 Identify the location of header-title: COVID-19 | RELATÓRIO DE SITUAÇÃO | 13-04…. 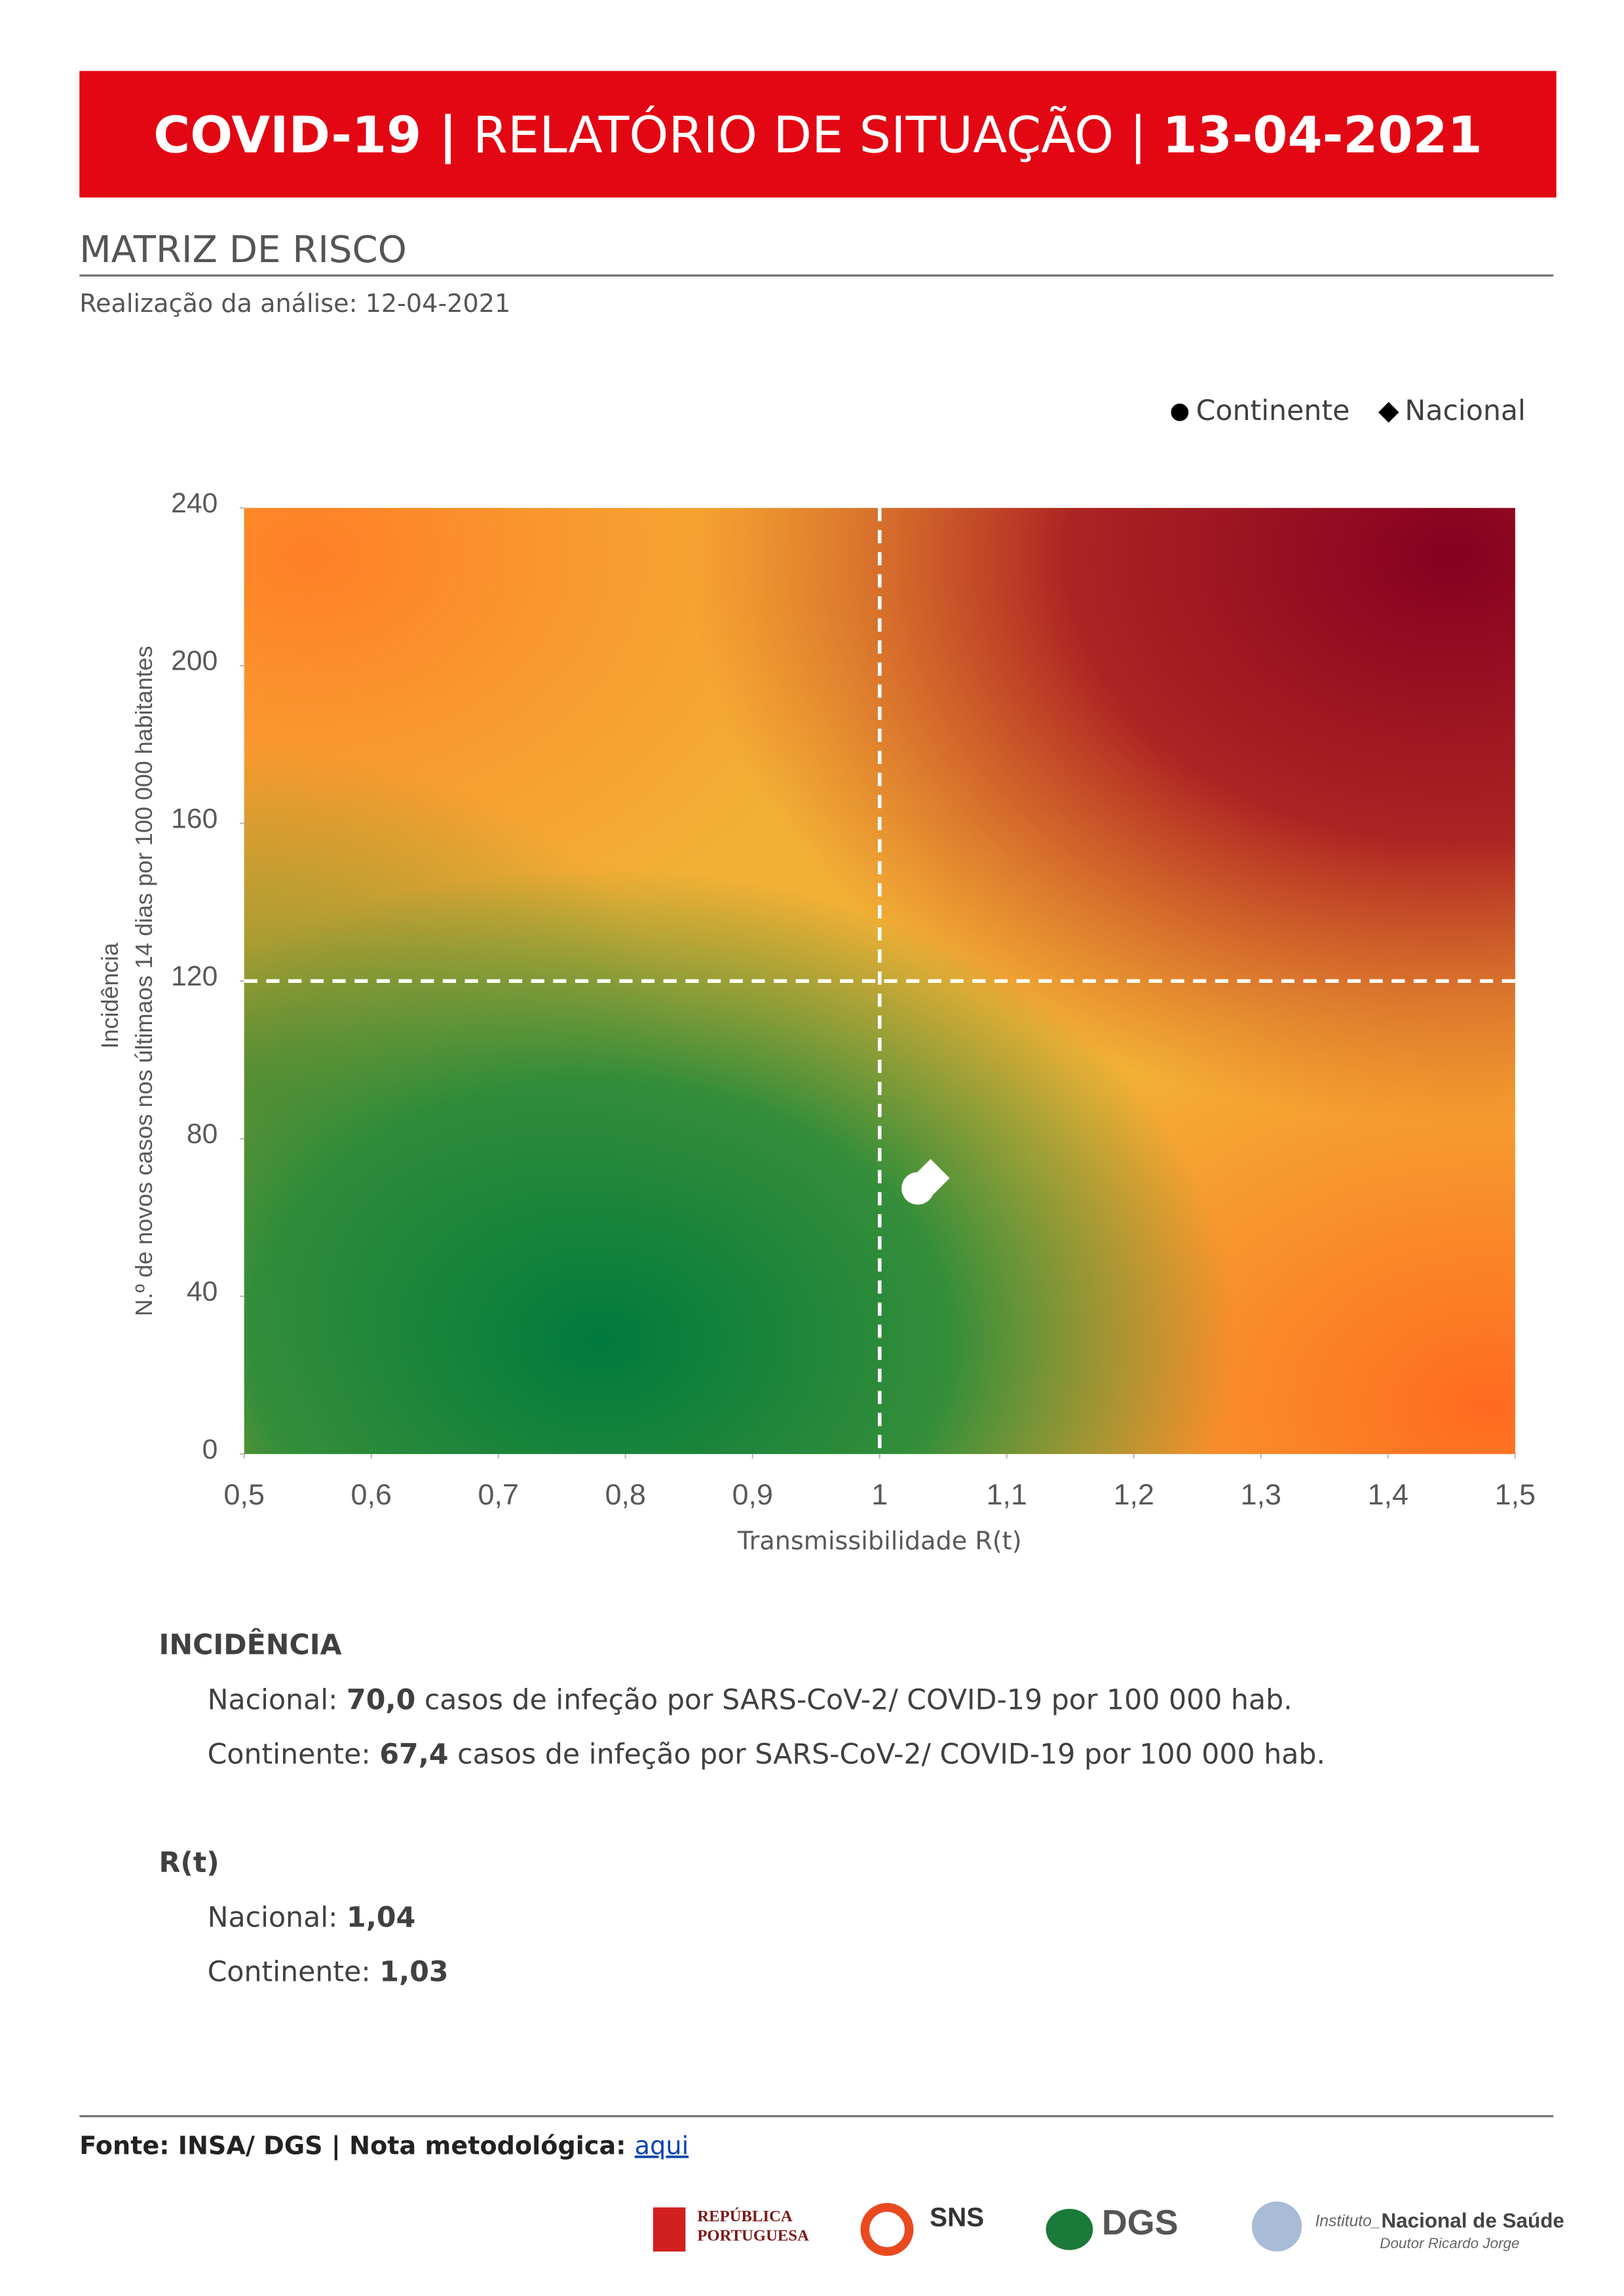
(817, 135).